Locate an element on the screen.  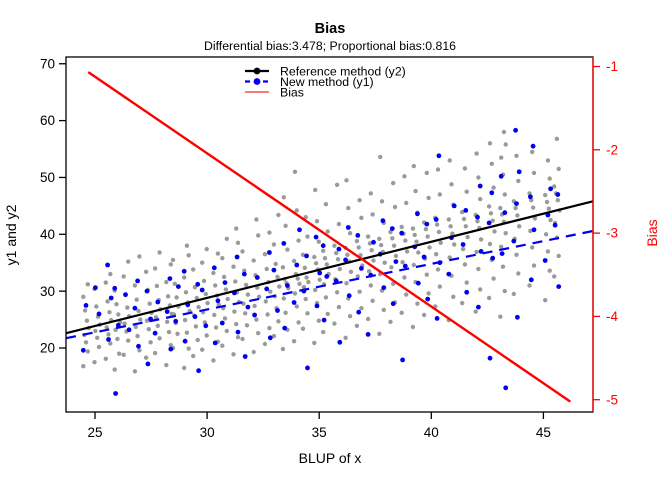
legend-label-reference: Reference method (y2) is located at coordinates (343, 72).